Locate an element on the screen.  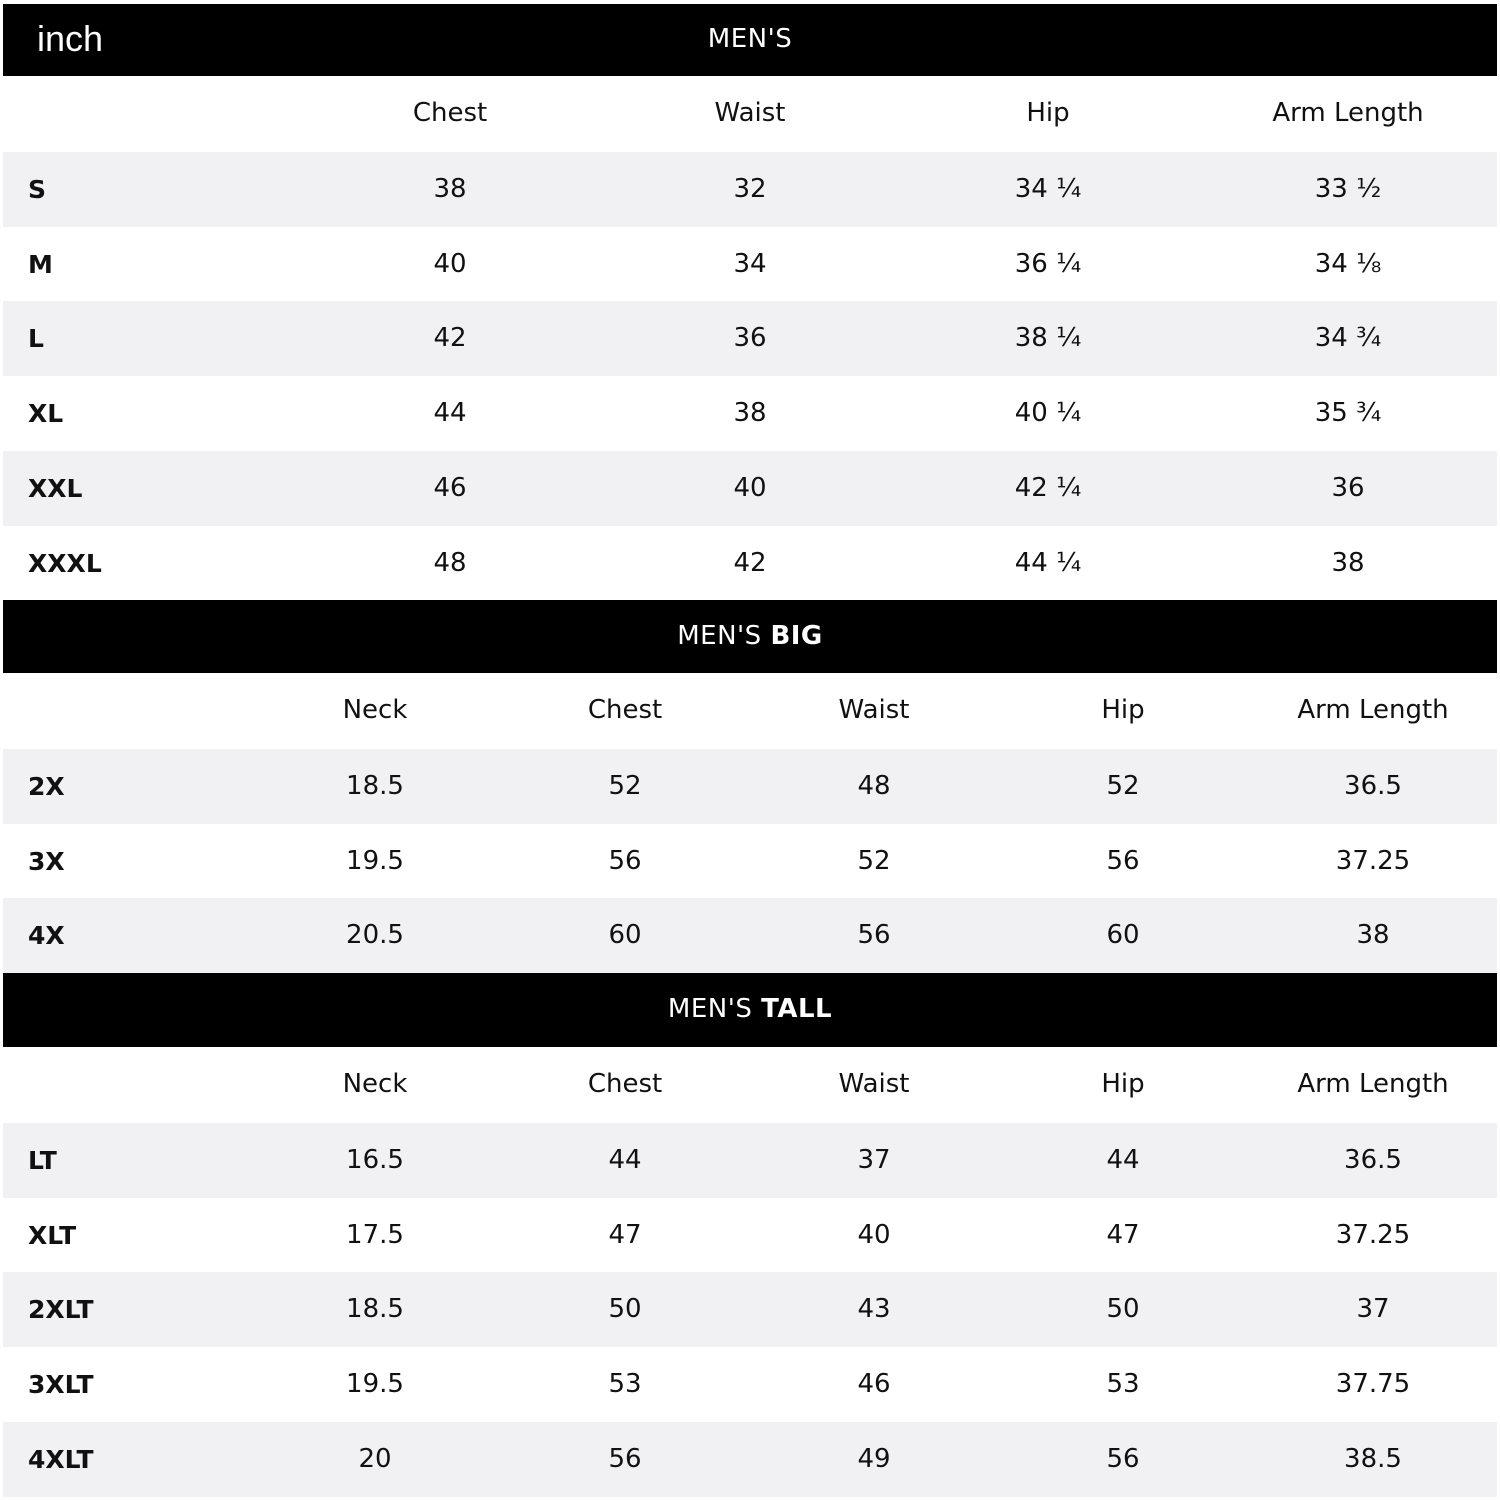
measurement-value: 34 ¾ is located at coordinates (1348, 338).